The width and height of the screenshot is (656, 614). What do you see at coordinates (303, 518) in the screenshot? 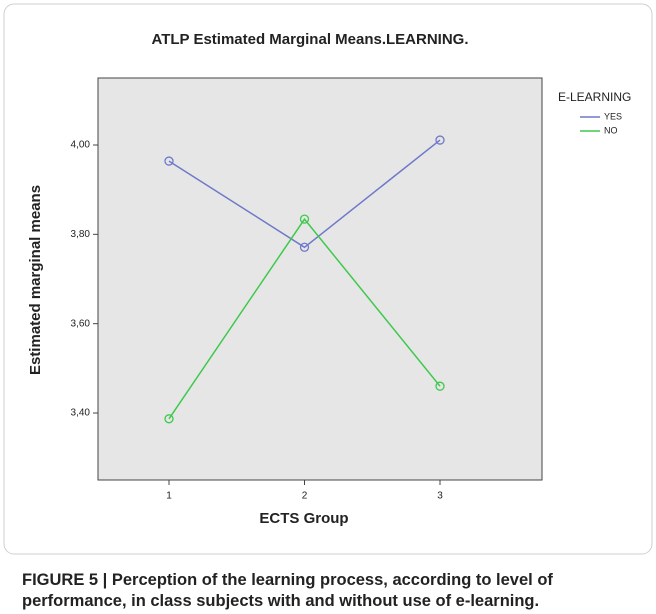
I see `x-axis-label: ECTS Group` at bounding box center [303, 518].